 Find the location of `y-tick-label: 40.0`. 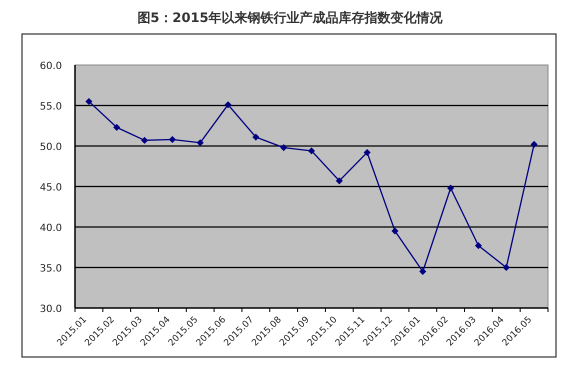

y-tick-label: 40.0 is located at coordinates (51, 228).